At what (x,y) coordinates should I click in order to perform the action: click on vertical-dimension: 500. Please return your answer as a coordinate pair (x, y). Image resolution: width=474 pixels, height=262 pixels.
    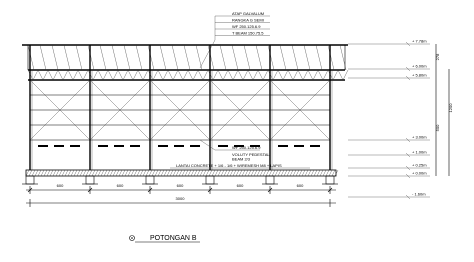
    Looking at the image, I should click on (437, 127).